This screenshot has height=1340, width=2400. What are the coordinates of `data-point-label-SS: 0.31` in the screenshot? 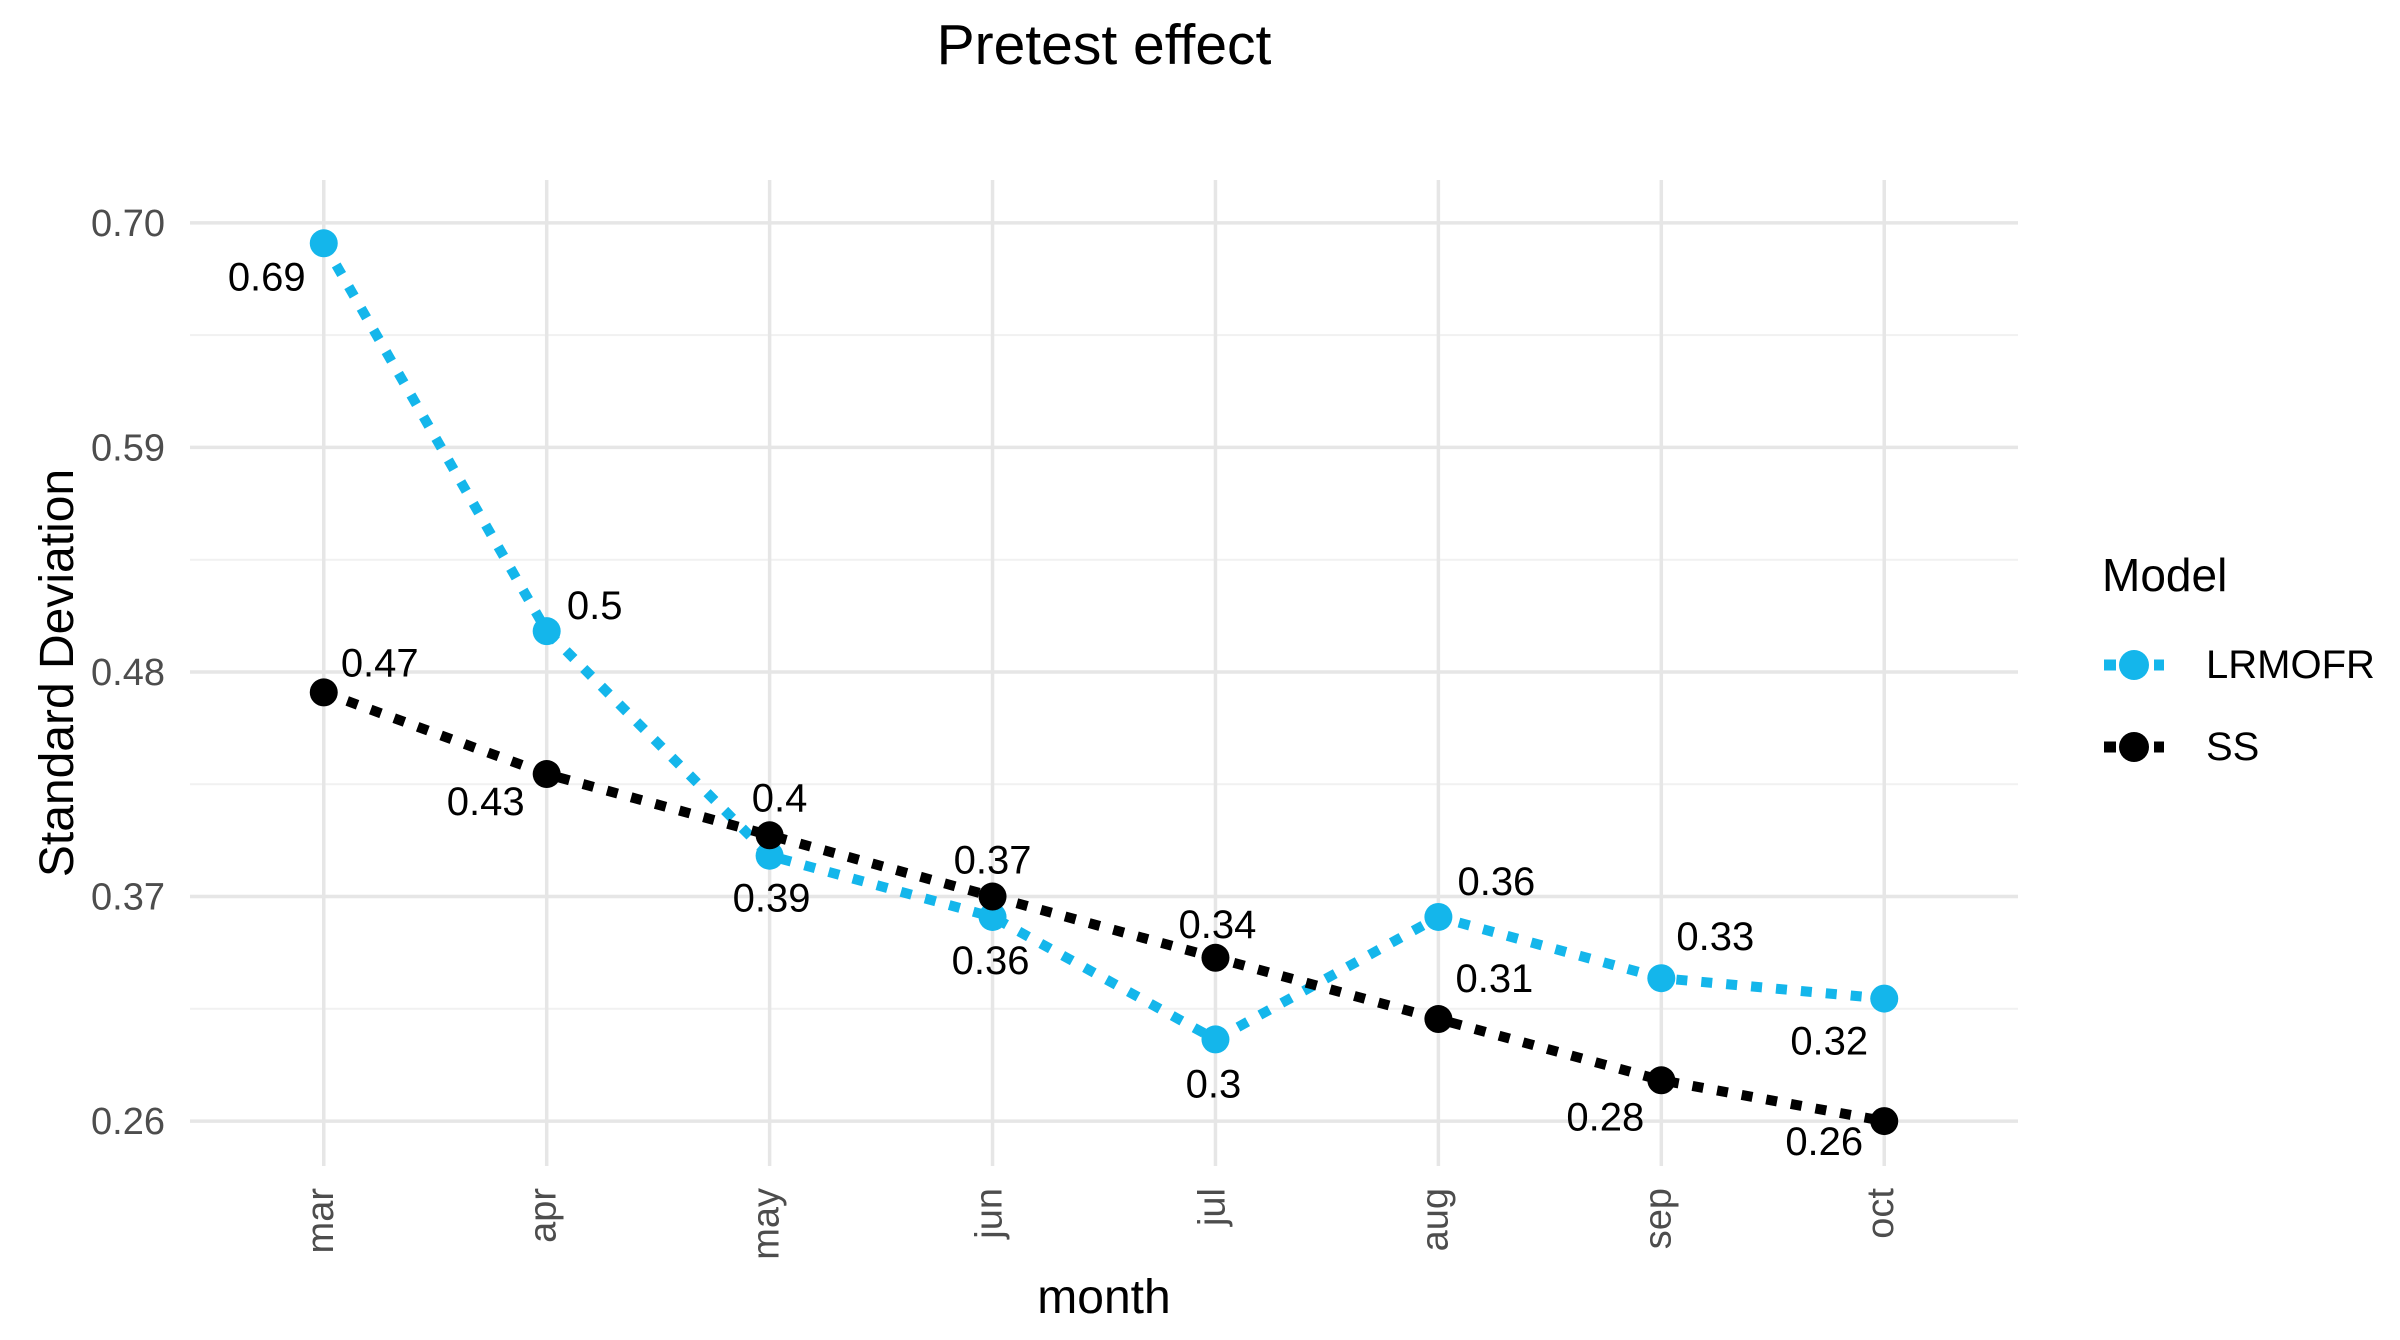 It's located at (1494, 979).